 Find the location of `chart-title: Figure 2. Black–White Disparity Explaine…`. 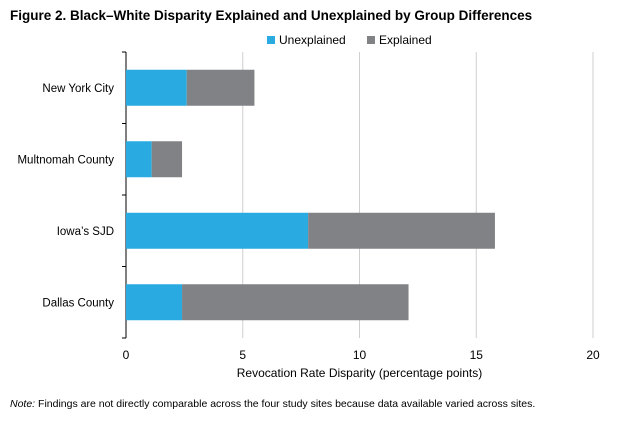

chart-title: Figure 2. Black–White Disparity Explaine… is located at coordinates (271, 15).